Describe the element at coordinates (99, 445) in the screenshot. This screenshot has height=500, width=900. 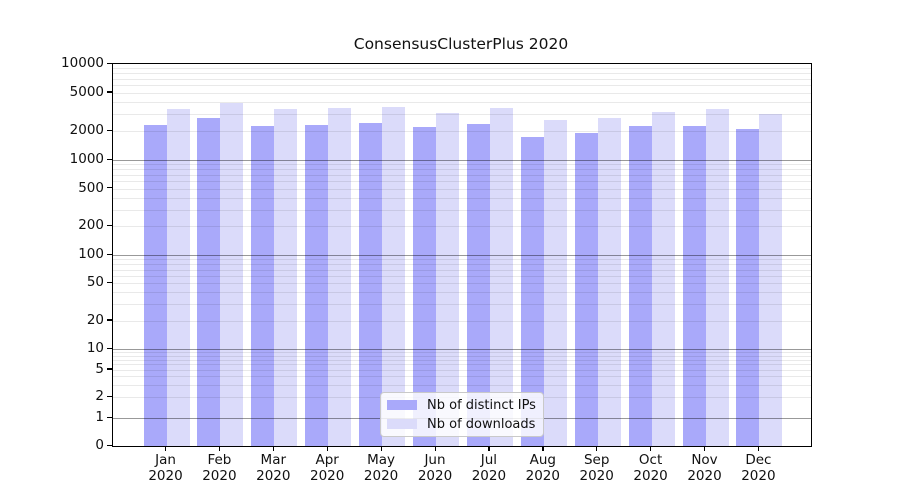
I see `y-tick-label: 0` at that location.